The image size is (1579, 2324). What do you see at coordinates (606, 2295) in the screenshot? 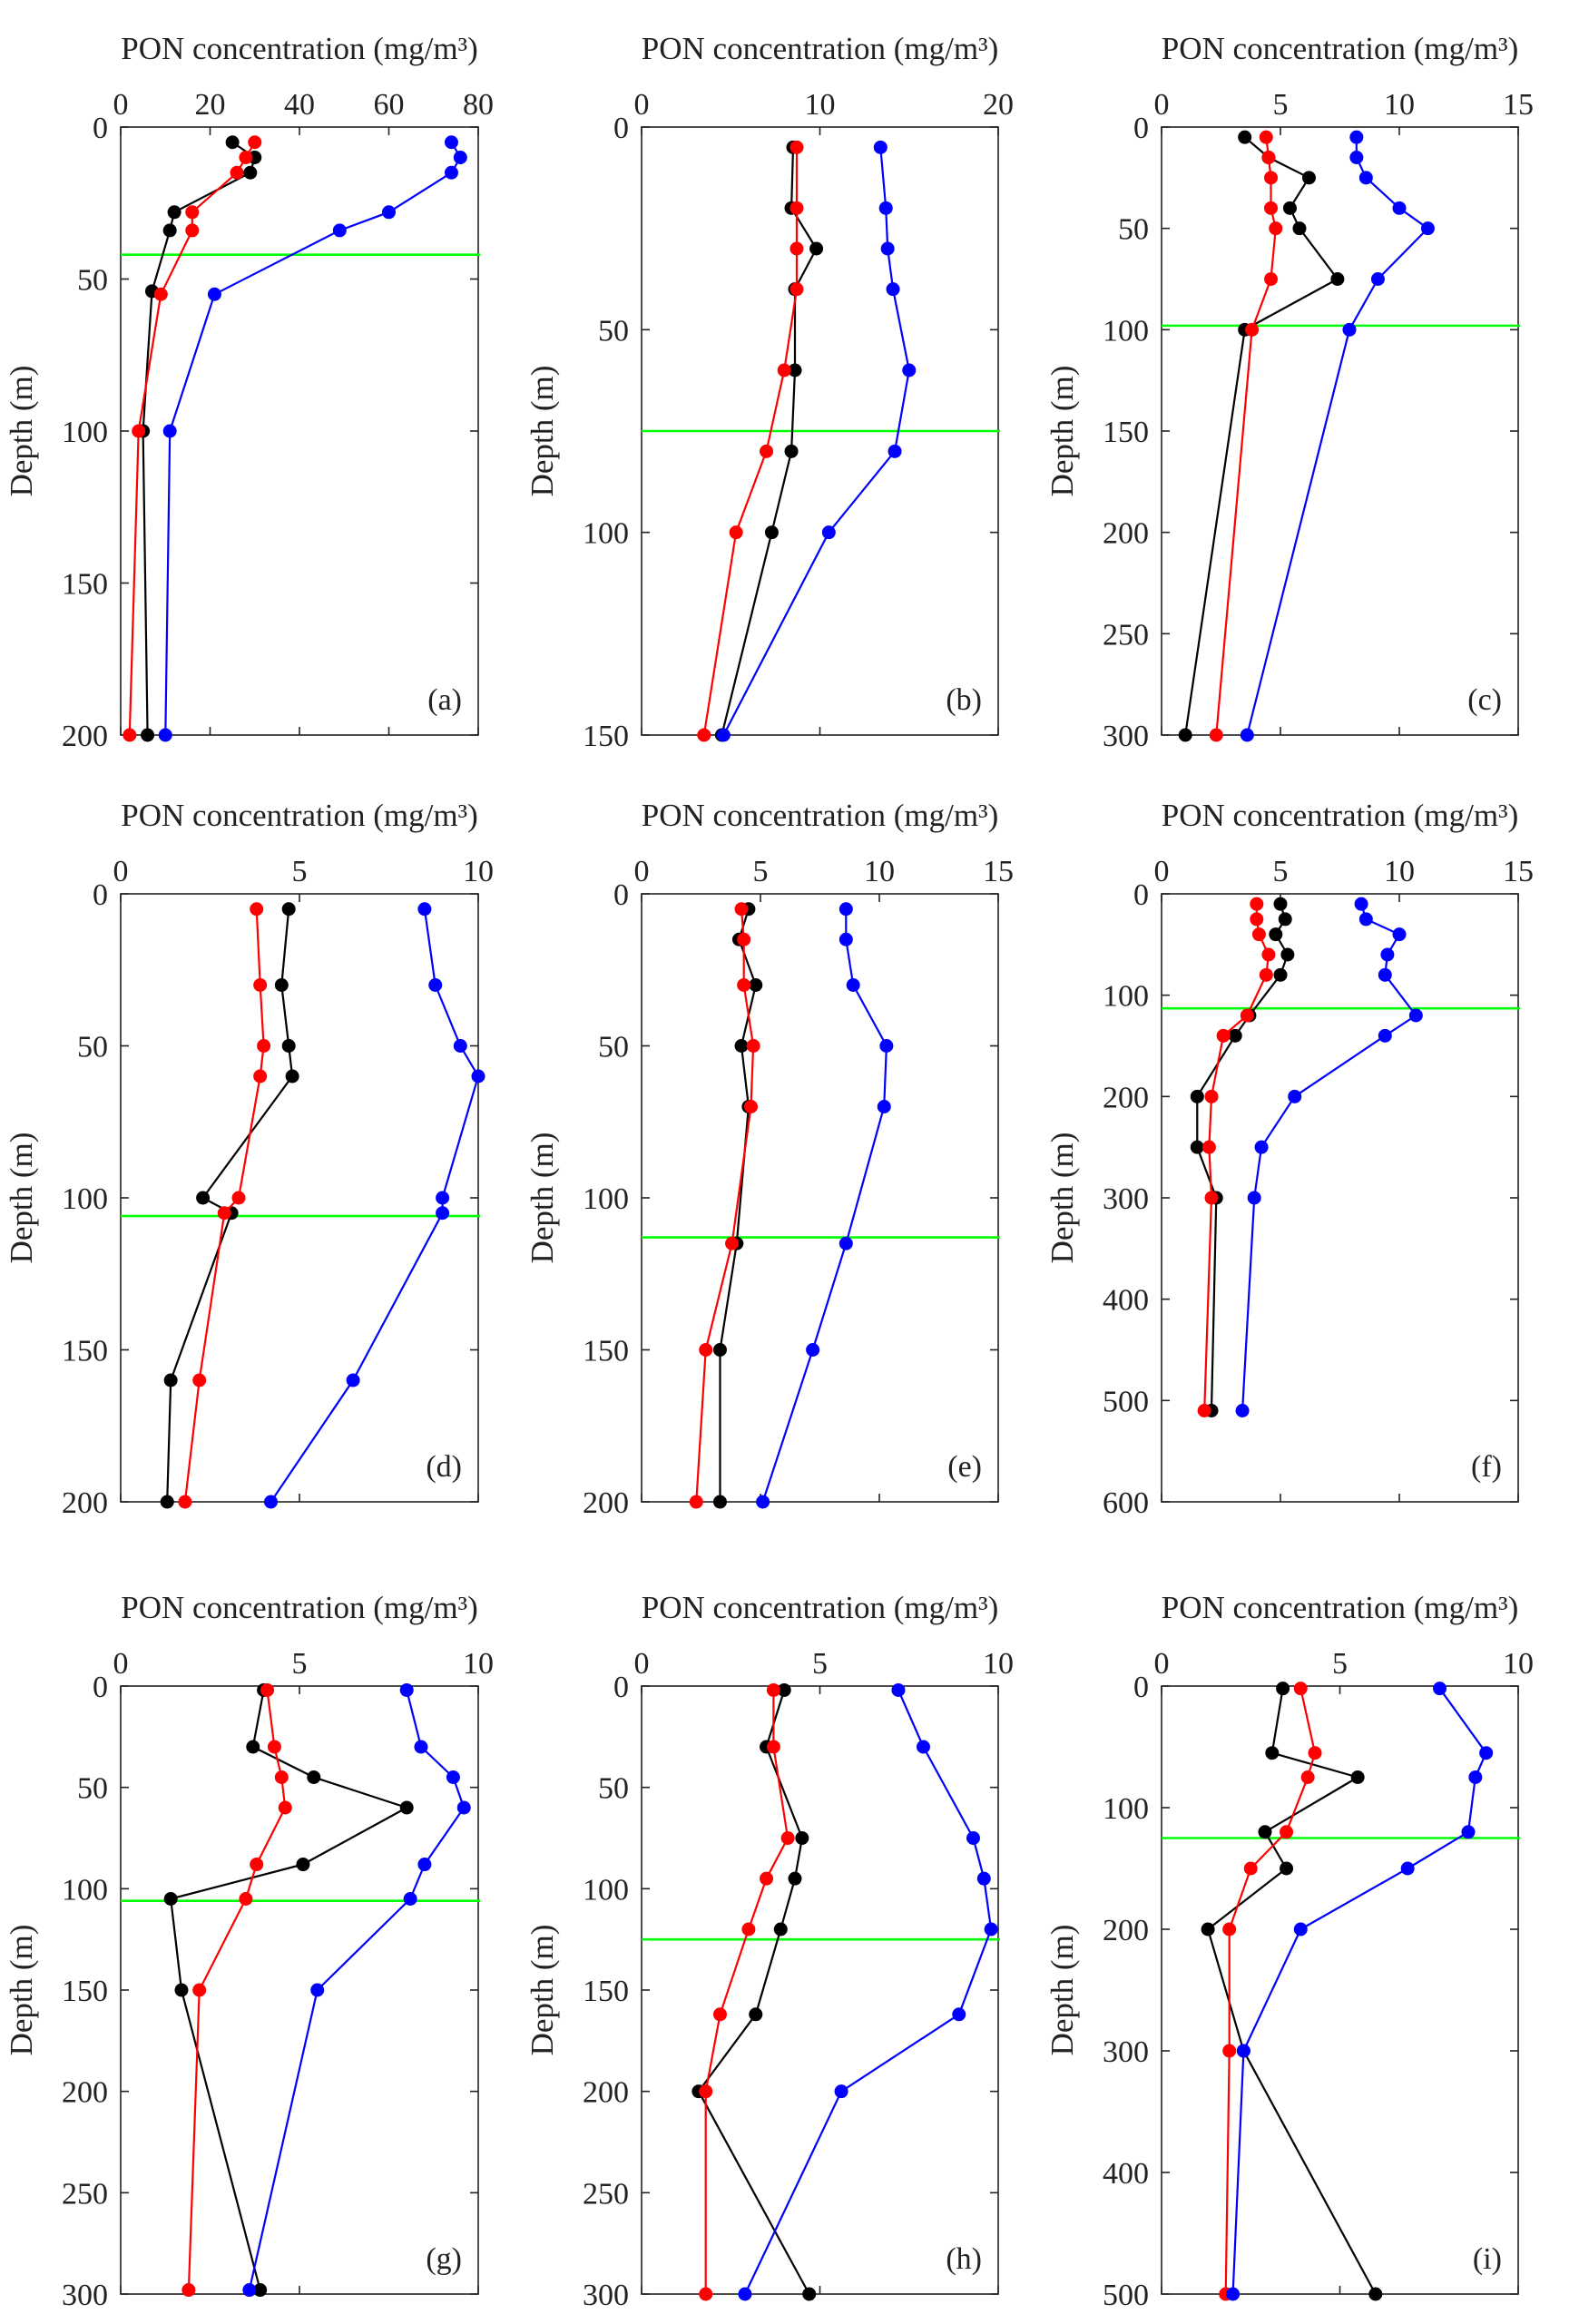
I see `y-tick-label: 300` at bounding box center [606, 2295].